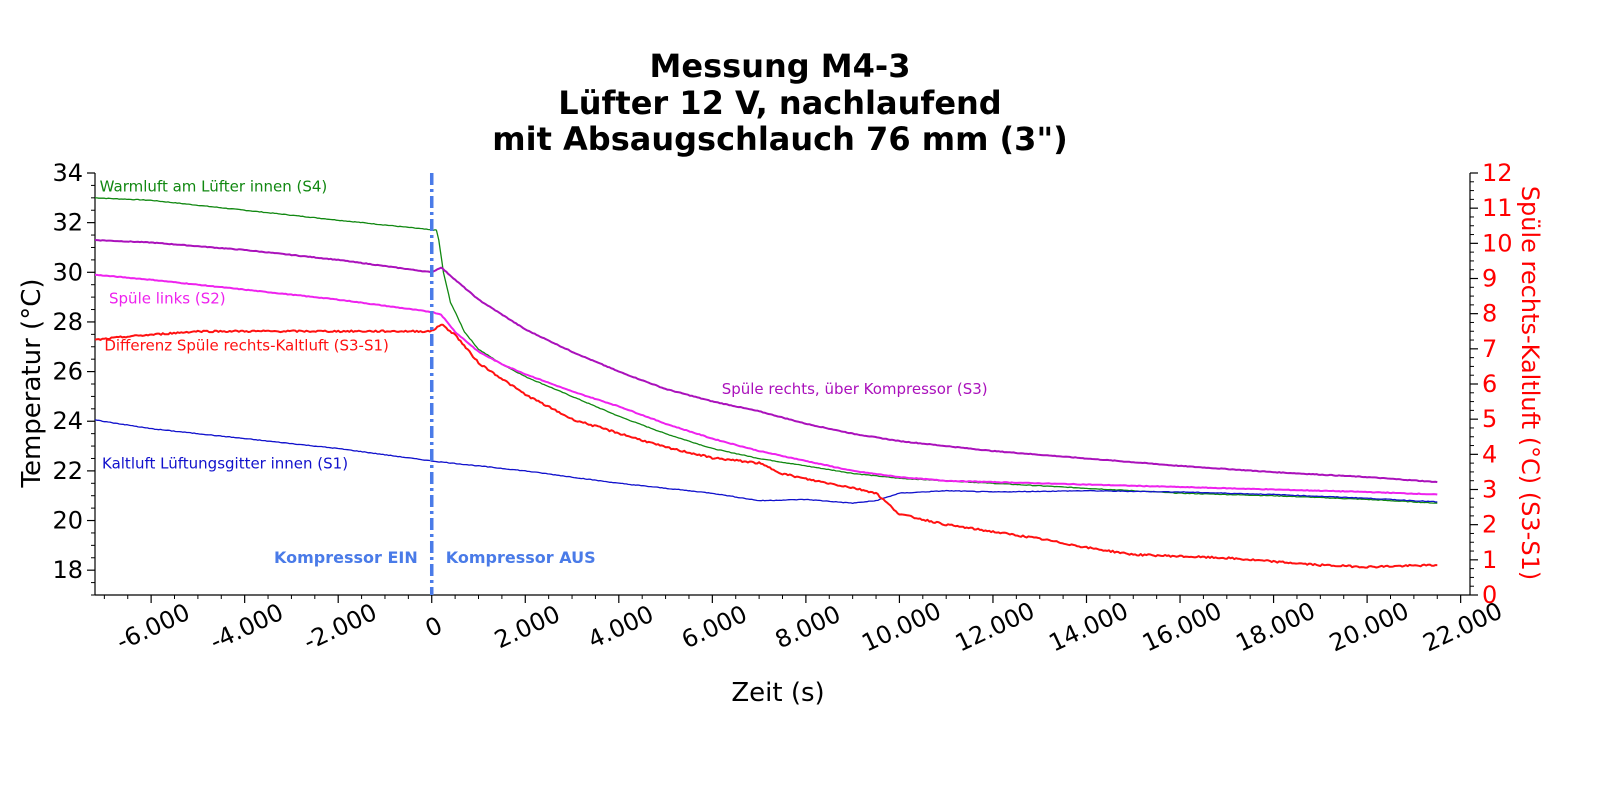 Image resolution: width=1600 pixels, height=800 pixels. I want to click on y-right-tick-label: 7, so click(1489, 349).